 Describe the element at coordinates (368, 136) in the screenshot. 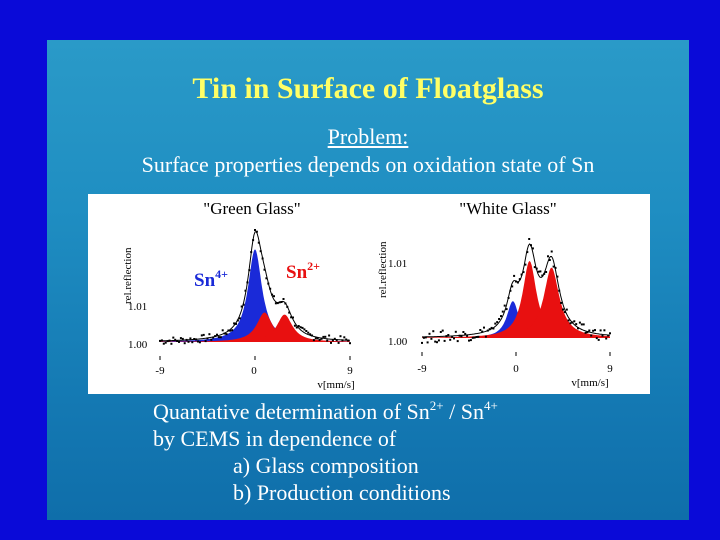

I see `problem-heading: Problem:` at that location.